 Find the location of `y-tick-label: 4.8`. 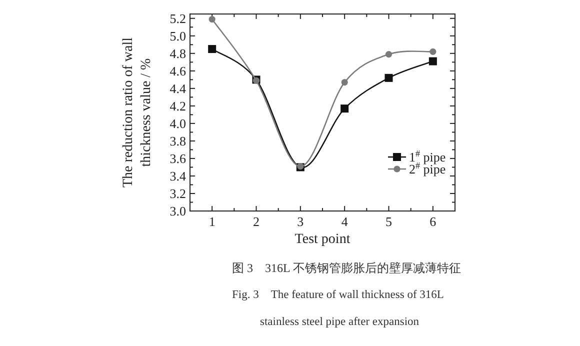

y-tick-label: 4.8 is located at coordinates (178, 53).